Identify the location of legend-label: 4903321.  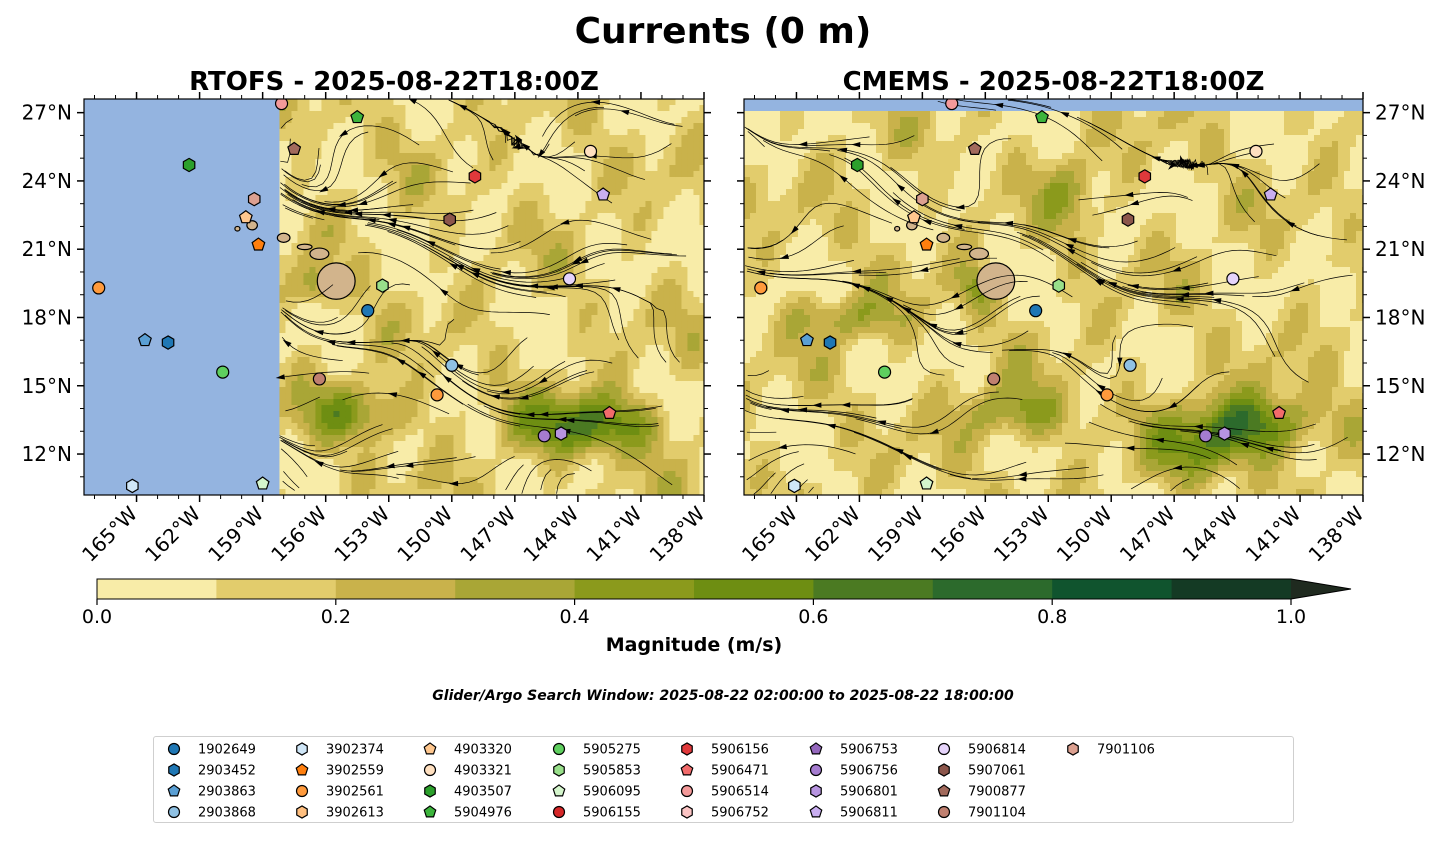
(483, 771).